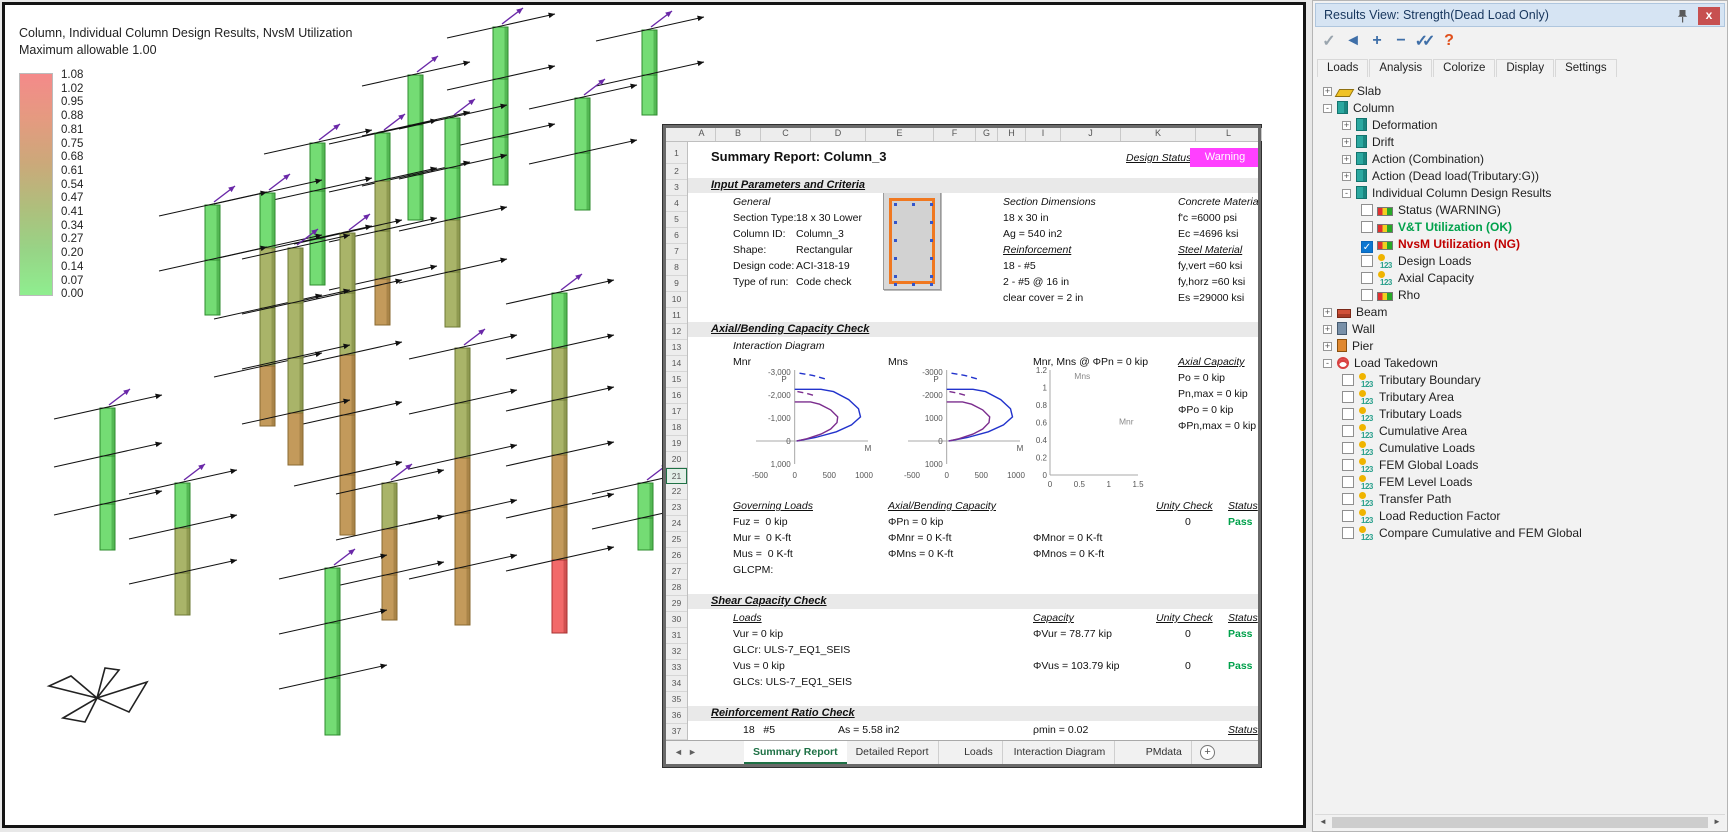 This screenshot has height=832, width=1728. Describe the element at coordinates (1586, 68) in the screenshot. I see `tab-settings: Settings` at that location.